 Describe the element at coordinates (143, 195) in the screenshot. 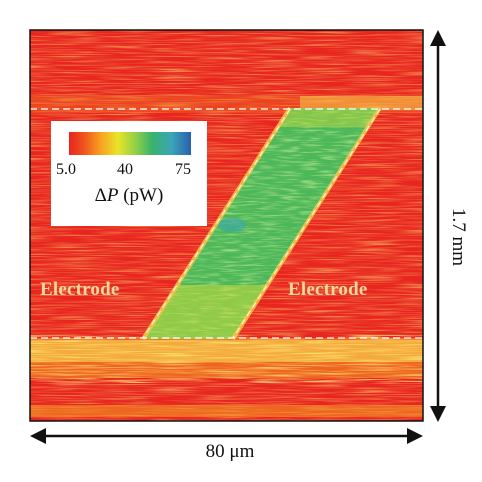

I see `colorbar-unit: (pW)` at that location.